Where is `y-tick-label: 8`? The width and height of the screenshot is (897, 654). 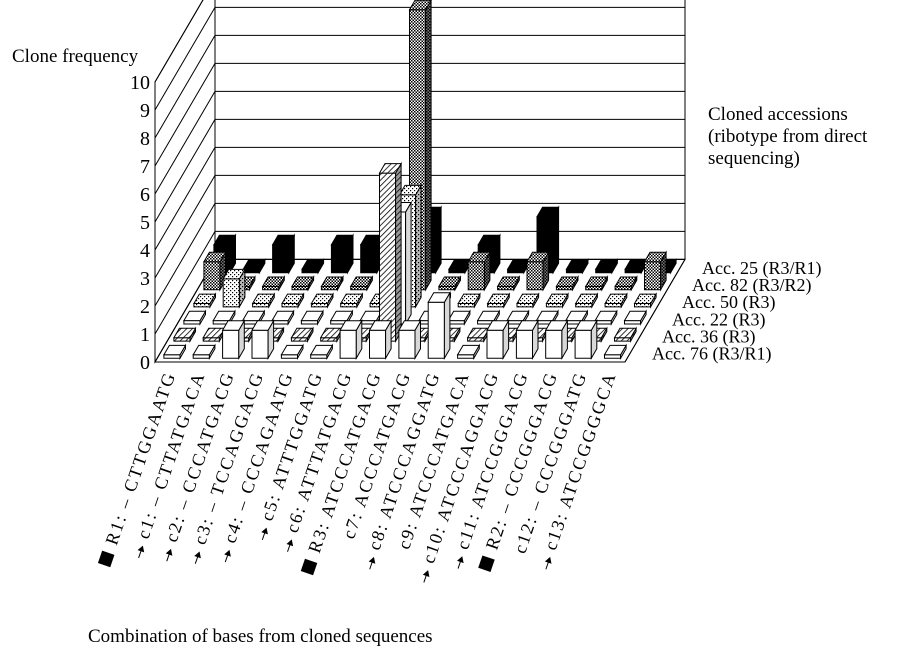
y-tick-label: 8 is located at coordinates (145, 139).